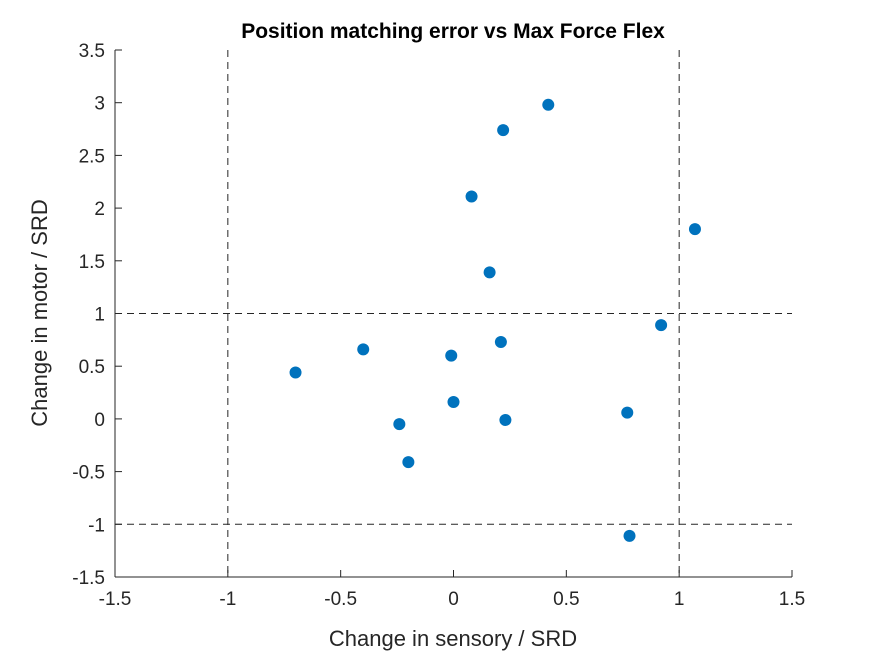 This screenshot has width=875, height=661. I want to click on x-tick-label: -0.5, so click(340, 599).